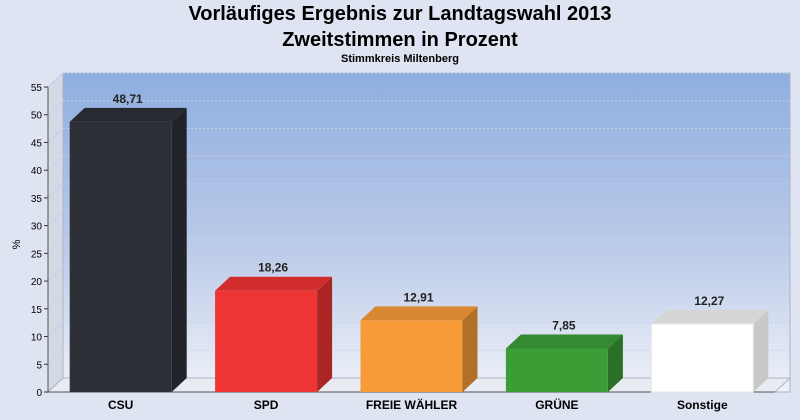 The height and width of the screenshot is (420, 800). Describe the element at coordinates (273, 268) in the screenshot. I see `data-label: 18,26` at that location.